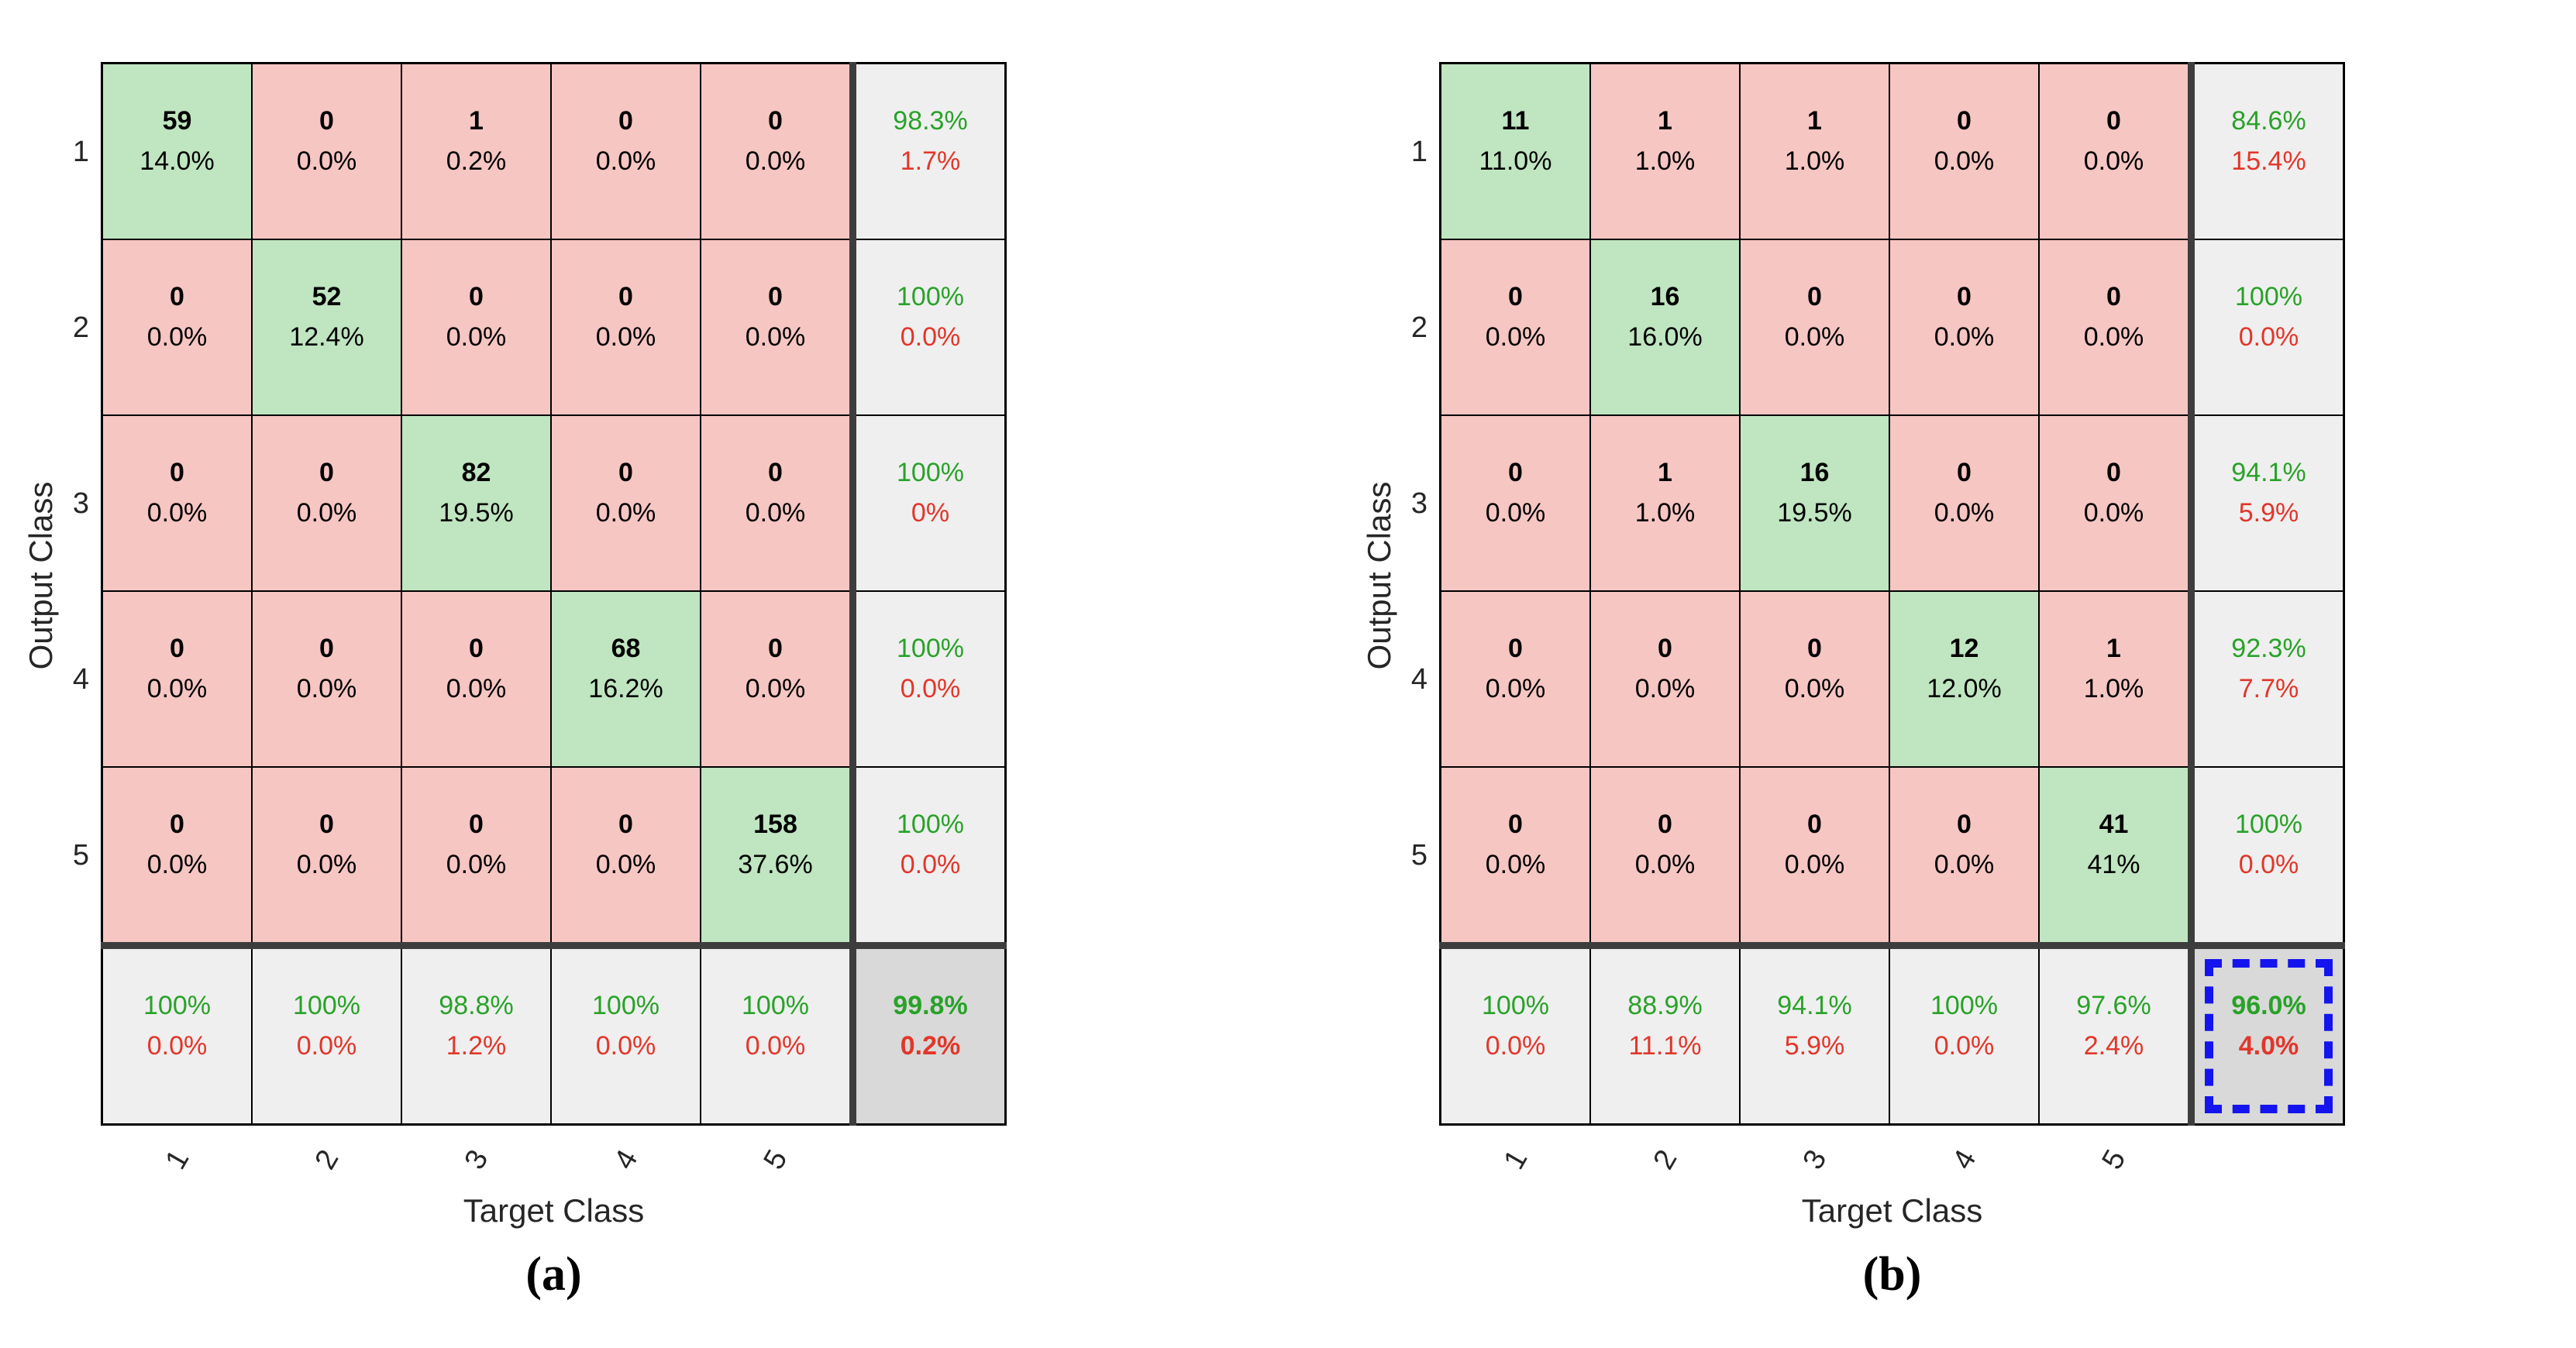 This screenshot has width=2576, height=1348. I want to click on col-summary-cell-c2: 88.9% 11.1%, so click(1665, 1036).